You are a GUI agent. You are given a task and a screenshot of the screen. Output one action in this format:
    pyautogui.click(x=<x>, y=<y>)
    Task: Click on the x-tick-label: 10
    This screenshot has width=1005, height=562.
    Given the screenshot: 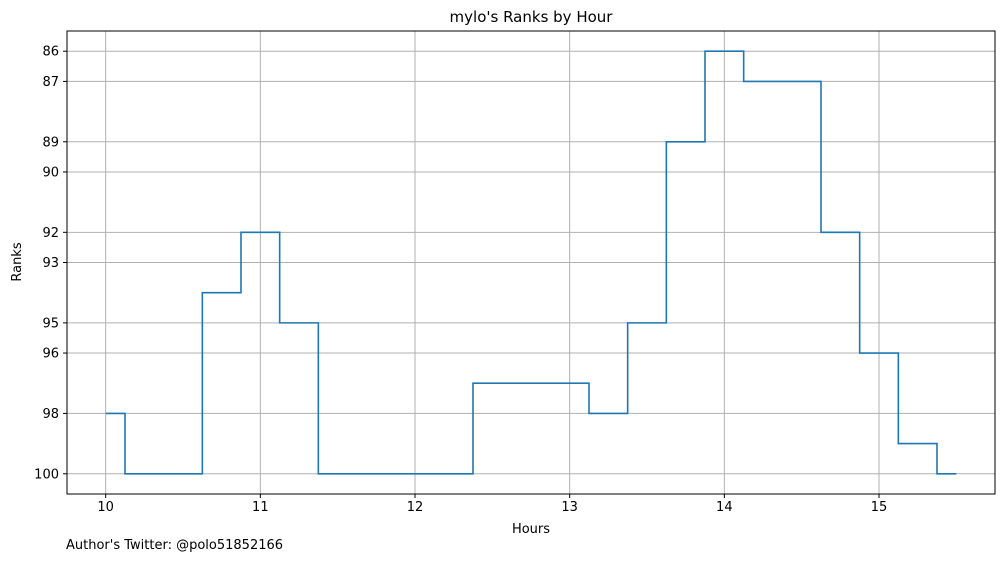 What is the action you would take?
    pyautogui.click(x=105, y=507)
    